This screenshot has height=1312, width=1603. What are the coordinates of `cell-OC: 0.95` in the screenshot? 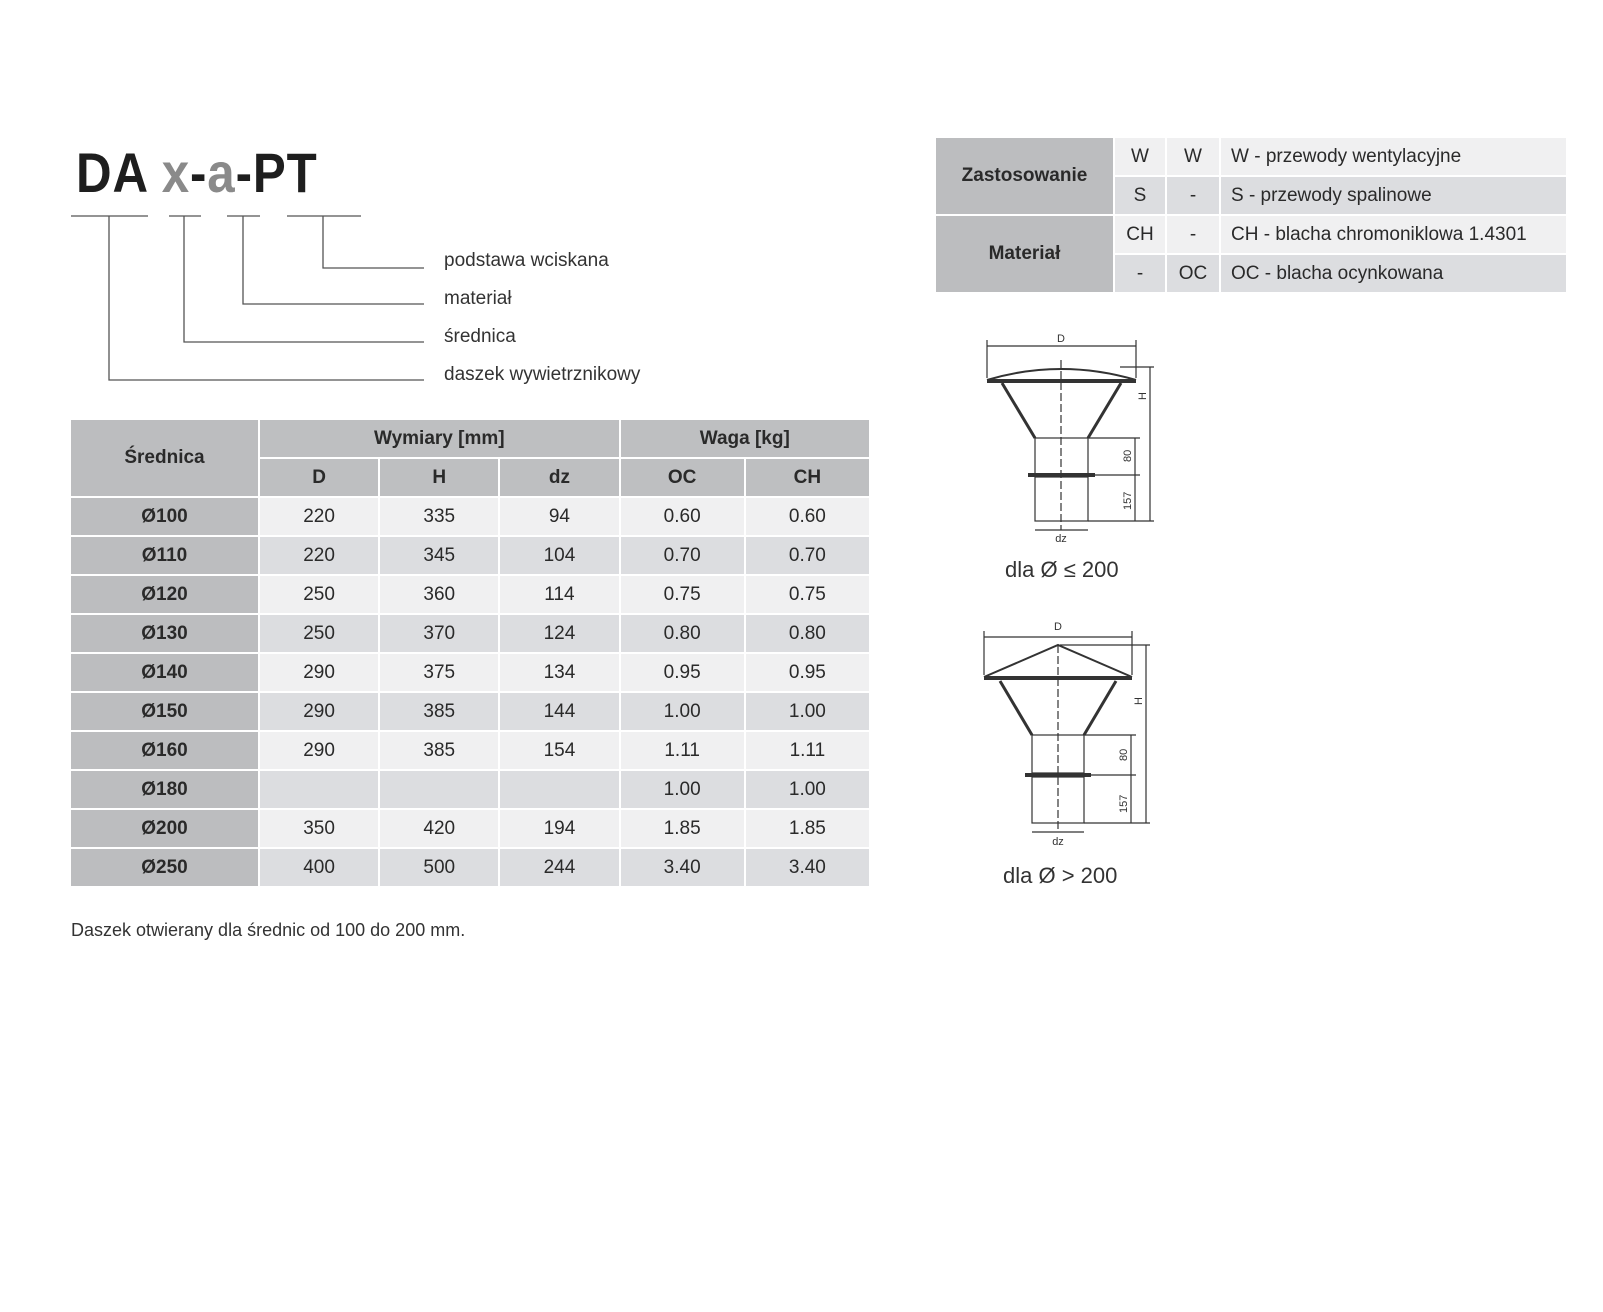 It's located at (683, 673).